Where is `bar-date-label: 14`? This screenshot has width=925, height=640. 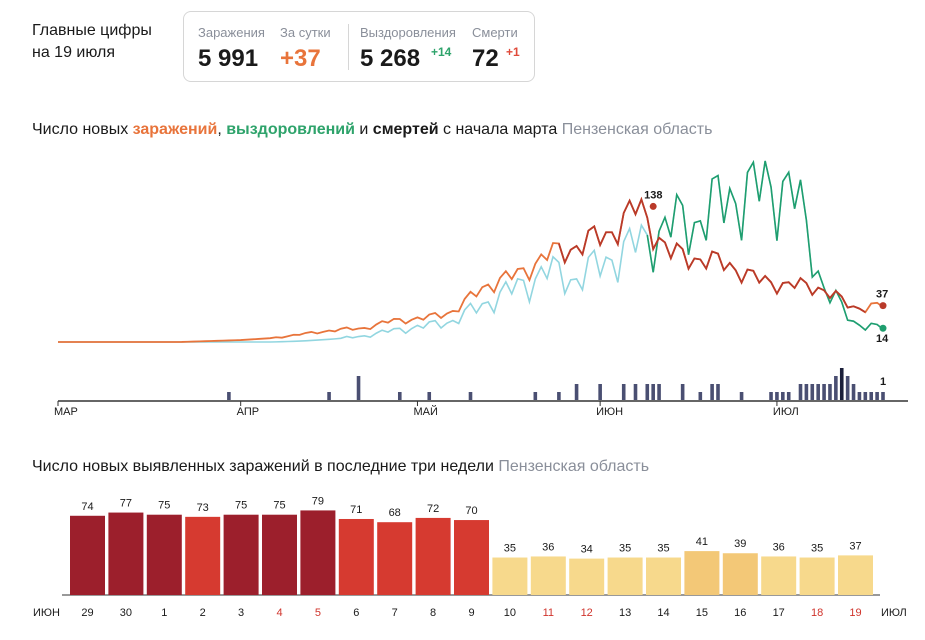
bar-date-label: 14 is located at coordinates (663, 613).